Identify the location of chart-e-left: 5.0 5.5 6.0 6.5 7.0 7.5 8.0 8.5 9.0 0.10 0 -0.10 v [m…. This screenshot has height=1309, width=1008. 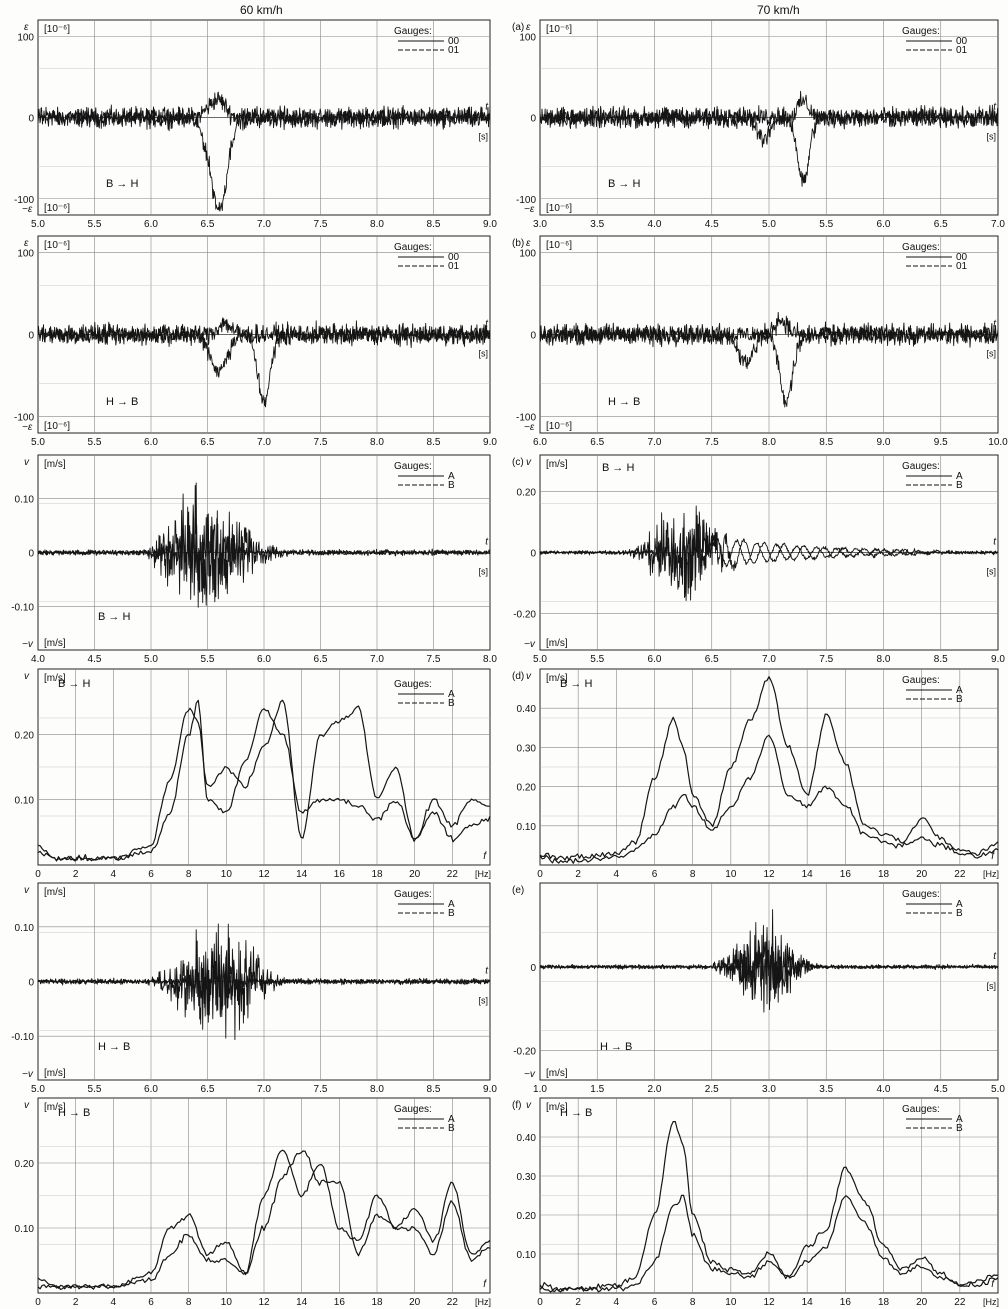
(254, 988).